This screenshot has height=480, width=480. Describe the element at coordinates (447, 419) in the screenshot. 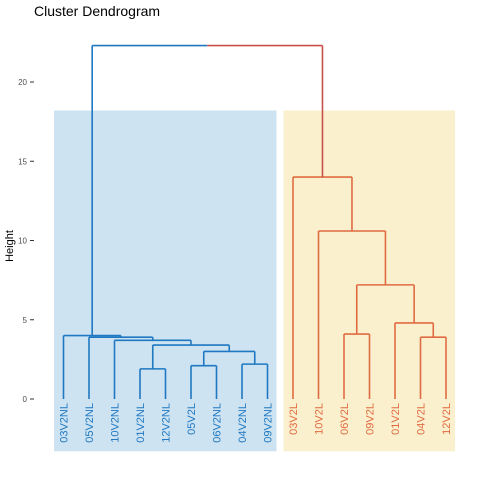

I see `leaf-label: 12V2L` at that location.